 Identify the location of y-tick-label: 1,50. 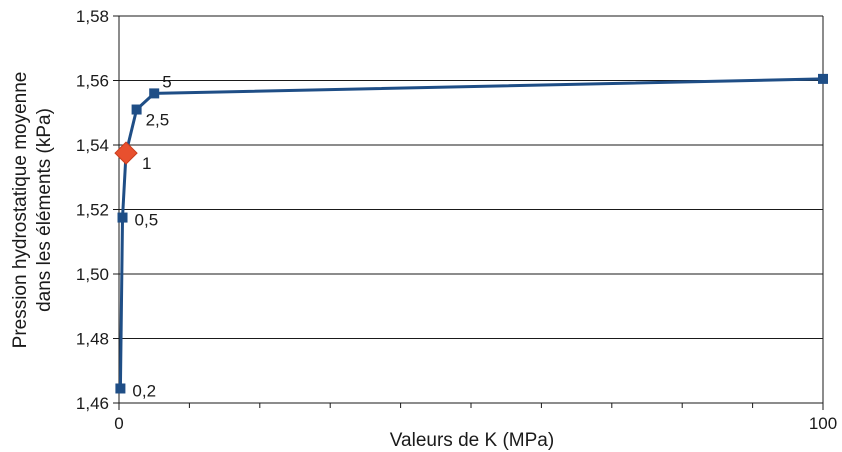
(92, 274).